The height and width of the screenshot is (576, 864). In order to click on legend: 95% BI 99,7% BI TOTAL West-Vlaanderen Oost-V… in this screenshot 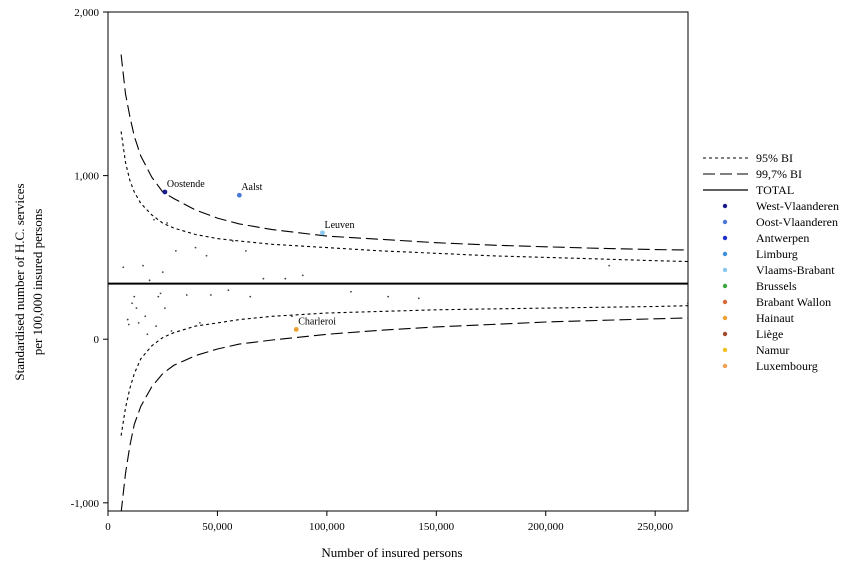, I will do `click(771, 262)`.